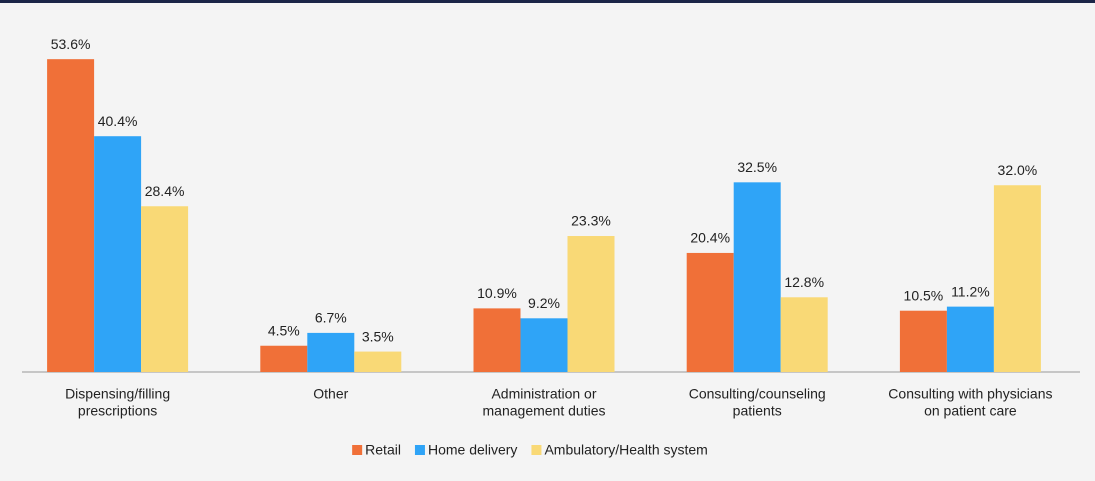 Image resolution: width=1095 pixels, height=481 pixels. Describe the element at coordinates (757, 411) in the screenshot. I see `x-tick-label: patients` at that location.